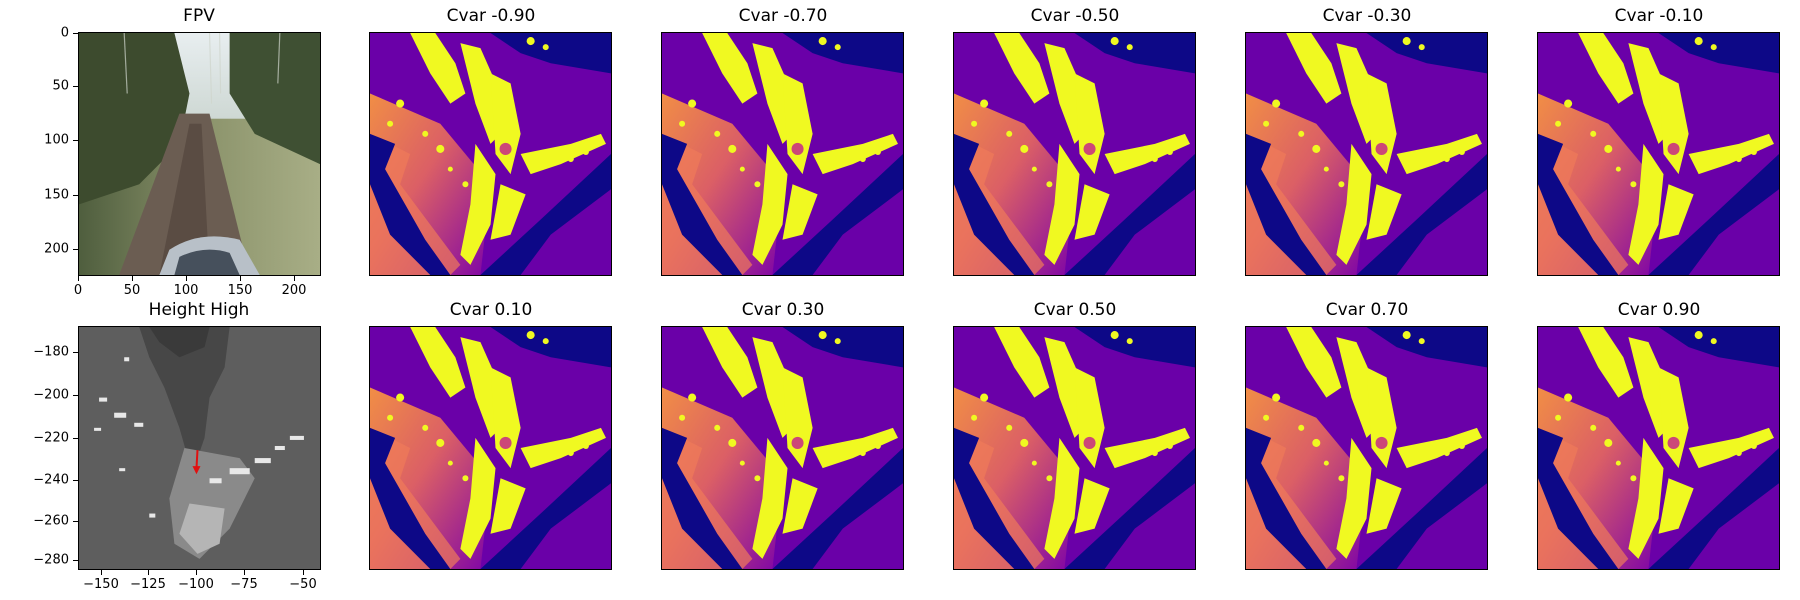  I want to click on cvar-title: Cvar -0.50, so click(1075, 16).